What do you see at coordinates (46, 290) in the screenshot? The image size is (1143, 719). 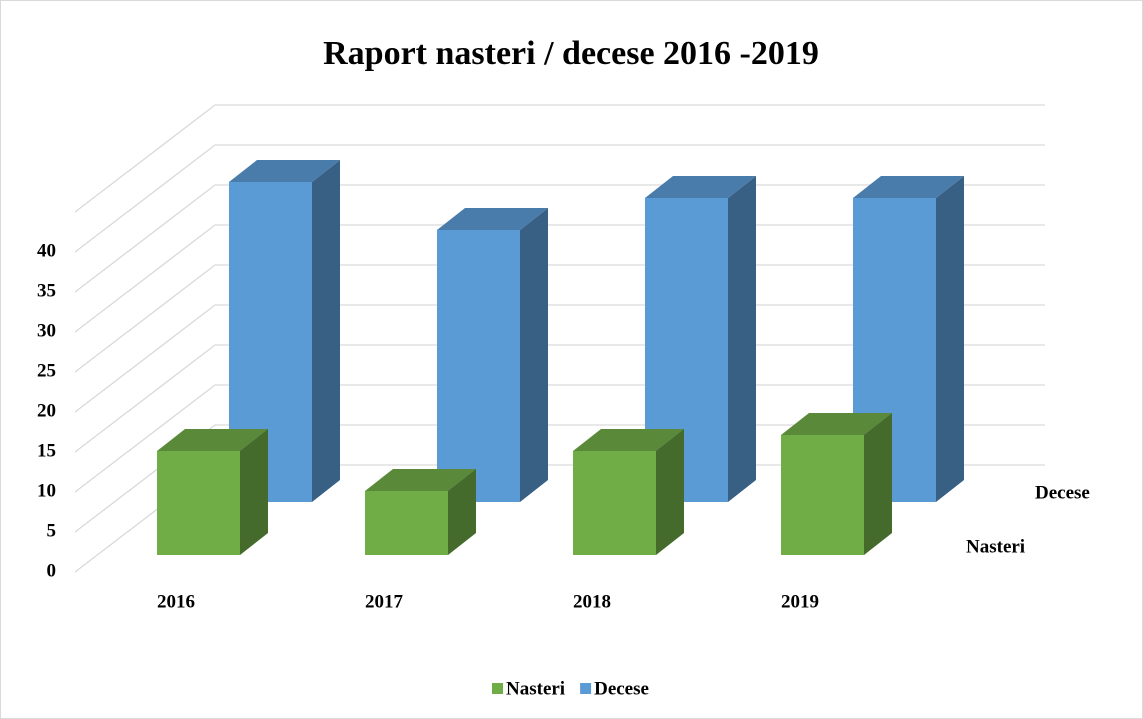 I see `y-tick-label: 35` at bounding box center [46, 290].